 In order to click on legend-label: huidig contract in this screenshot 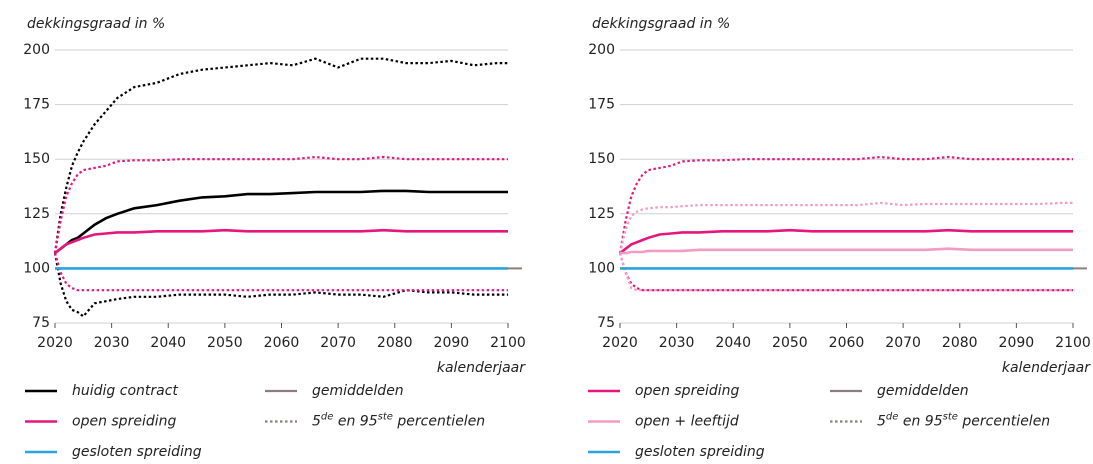, I will do `click(125, 391)`.